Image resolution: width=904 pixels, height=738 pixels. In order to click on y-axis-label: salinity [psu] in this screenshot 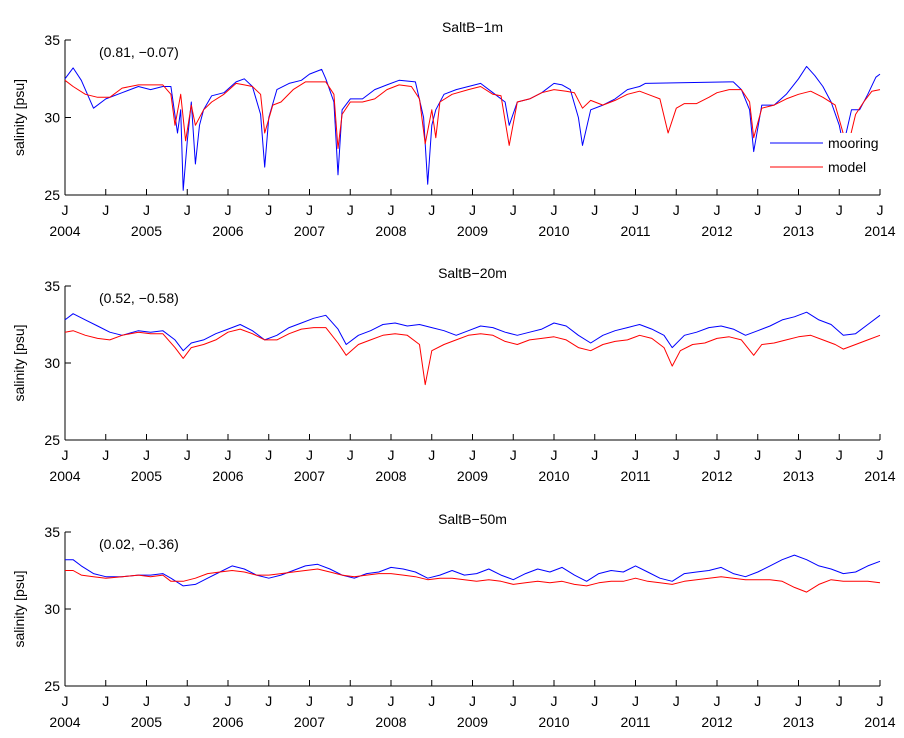, I will do `click(19, 362)`.